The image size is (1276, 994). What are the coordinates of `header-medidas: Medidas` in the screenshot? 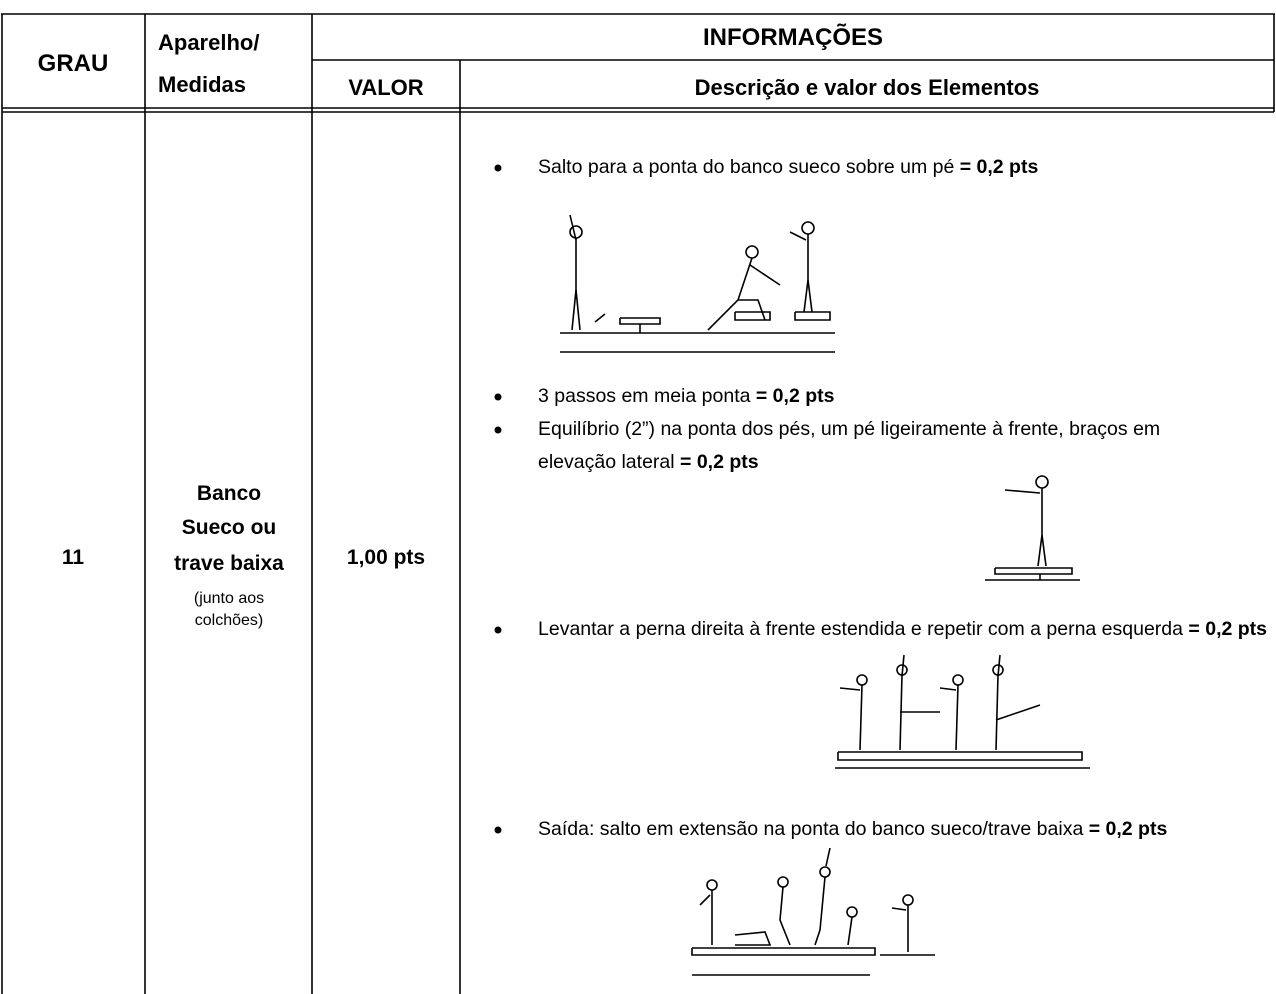 It's located at (202, 84).